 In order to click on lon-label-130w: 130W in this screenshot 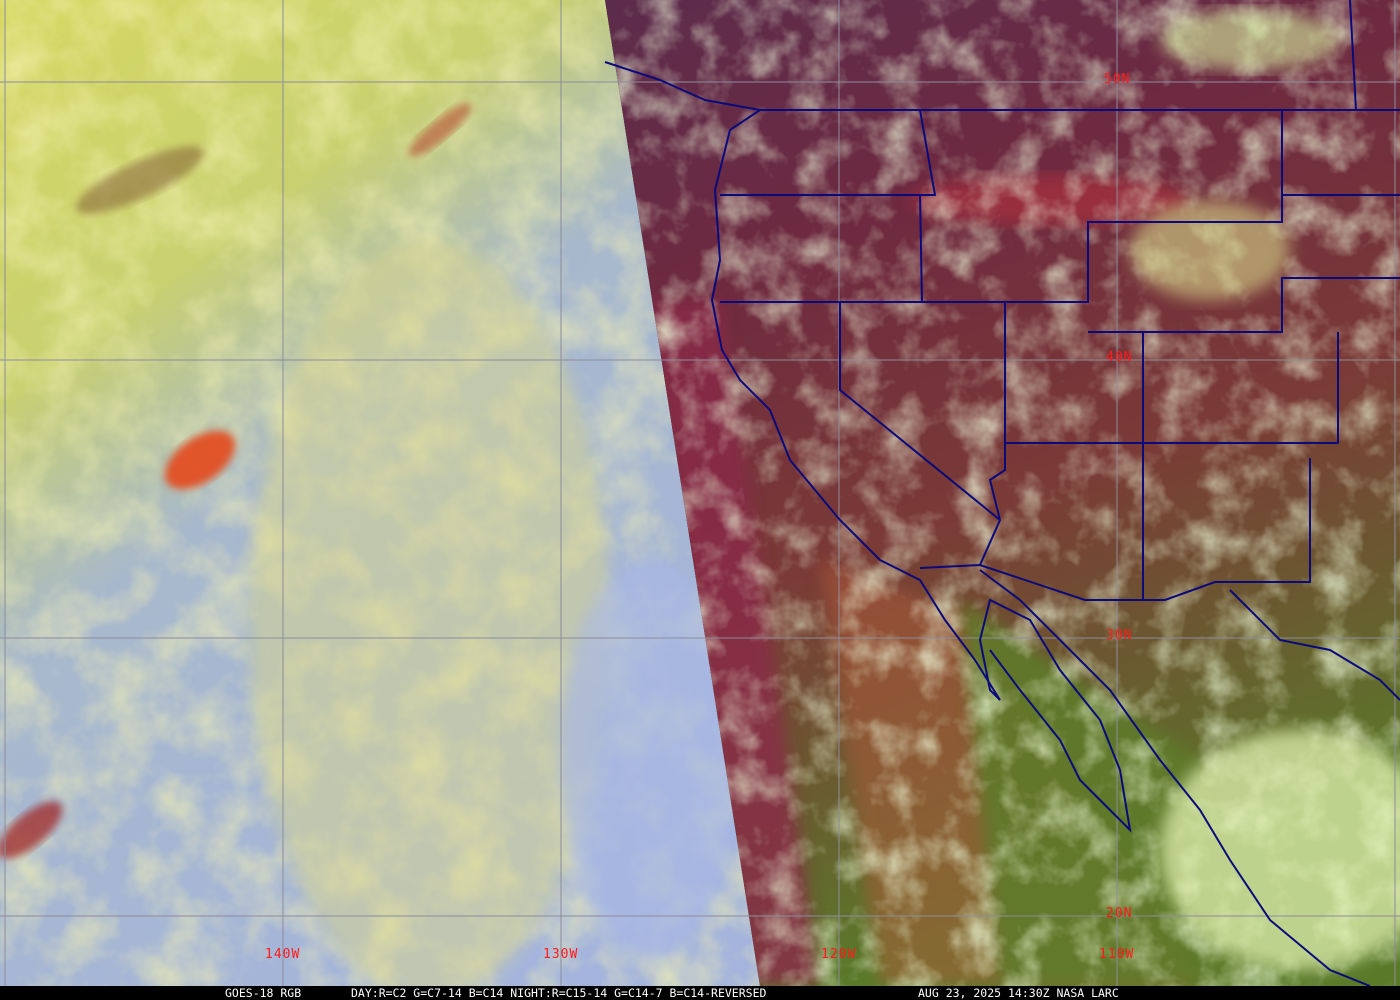, I will do `click(561, 954)`.